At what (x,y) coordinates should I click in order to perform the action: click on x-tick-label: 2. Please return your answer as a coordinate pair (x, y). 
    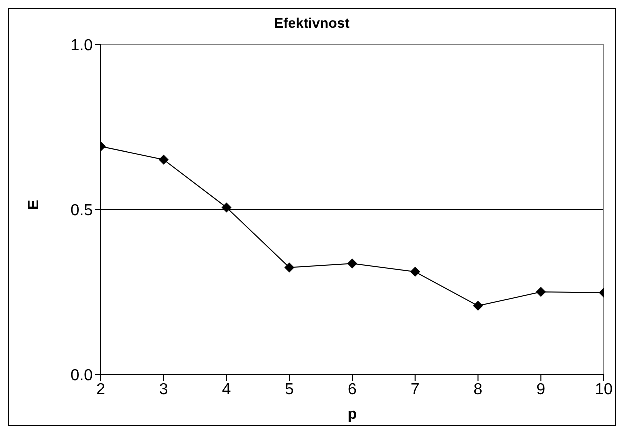
    Looking at the image, I should click on (101, 389).